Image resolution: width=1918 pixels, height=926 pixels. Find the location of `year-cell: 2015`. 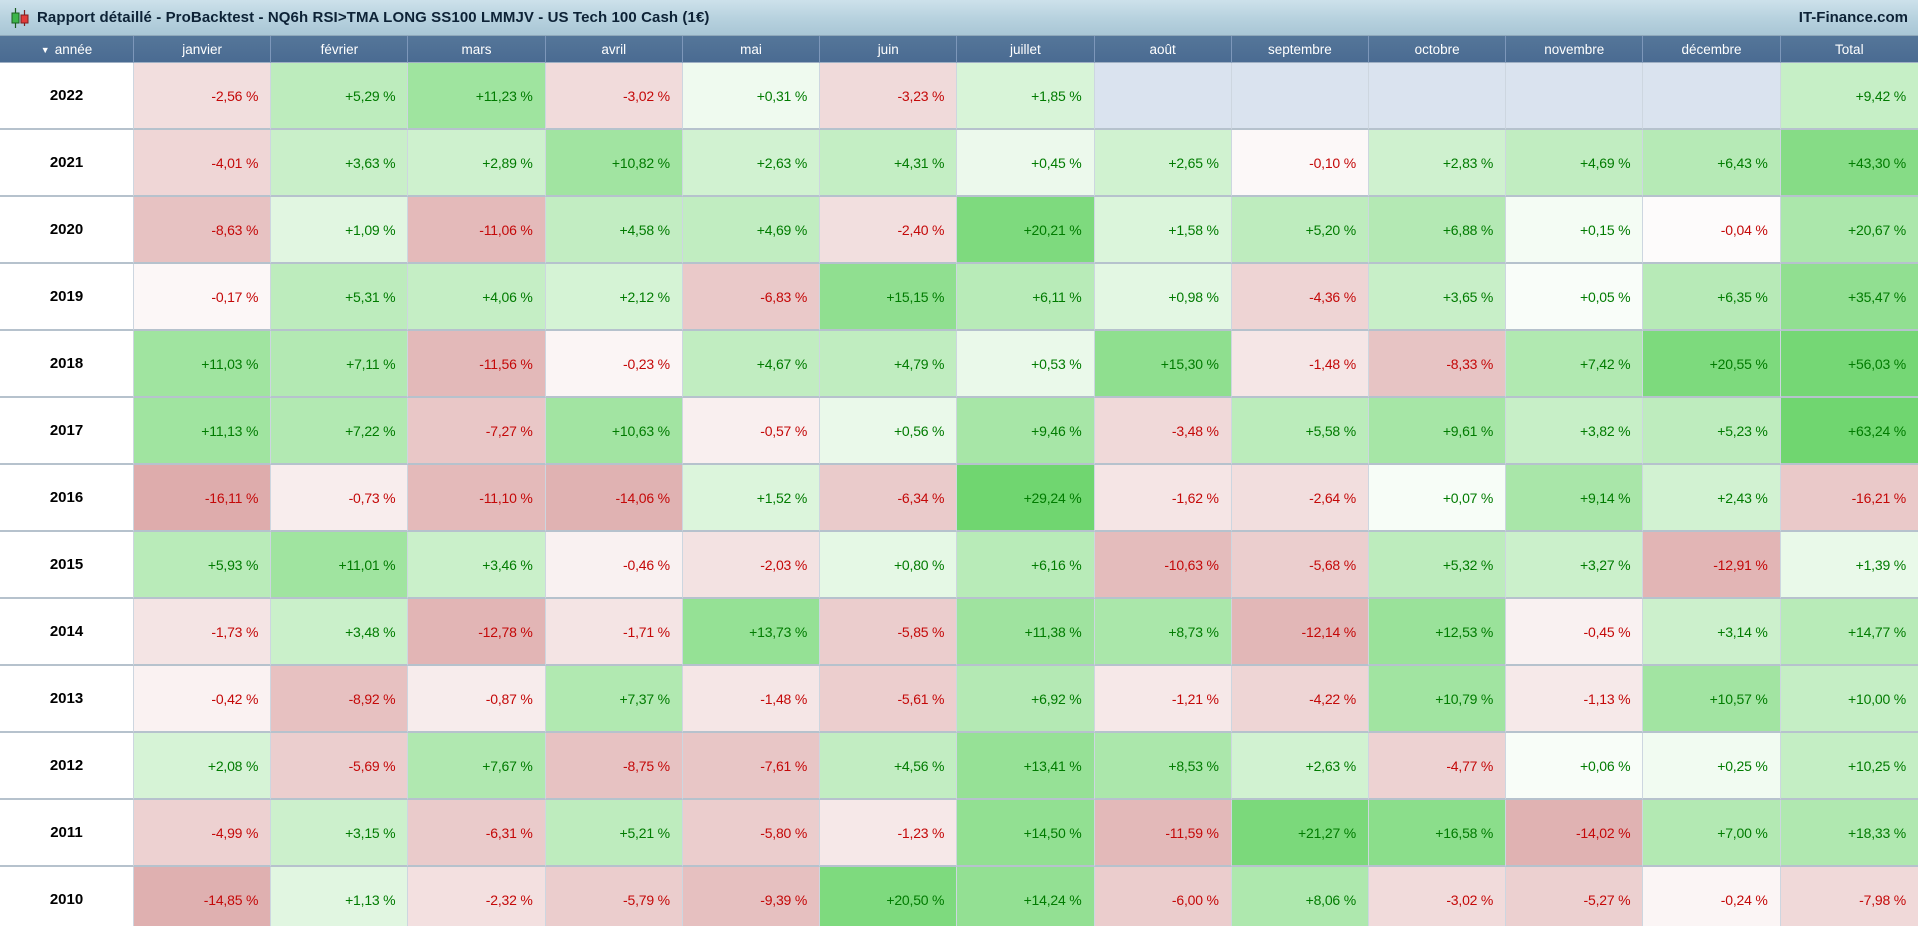

year-cell: 2015 is located at coordinates (67, 565).